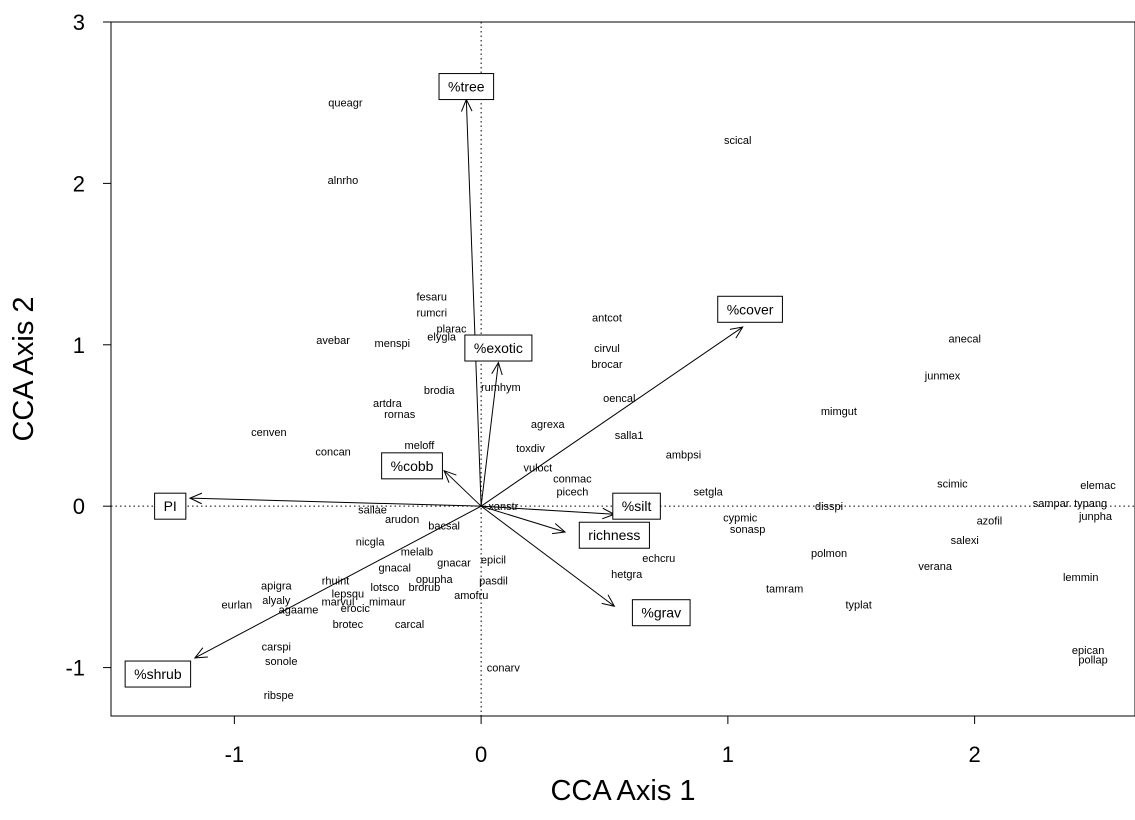 The image size is (1135, 820). I want to click on species-label: alyaly, so click(276, 601).